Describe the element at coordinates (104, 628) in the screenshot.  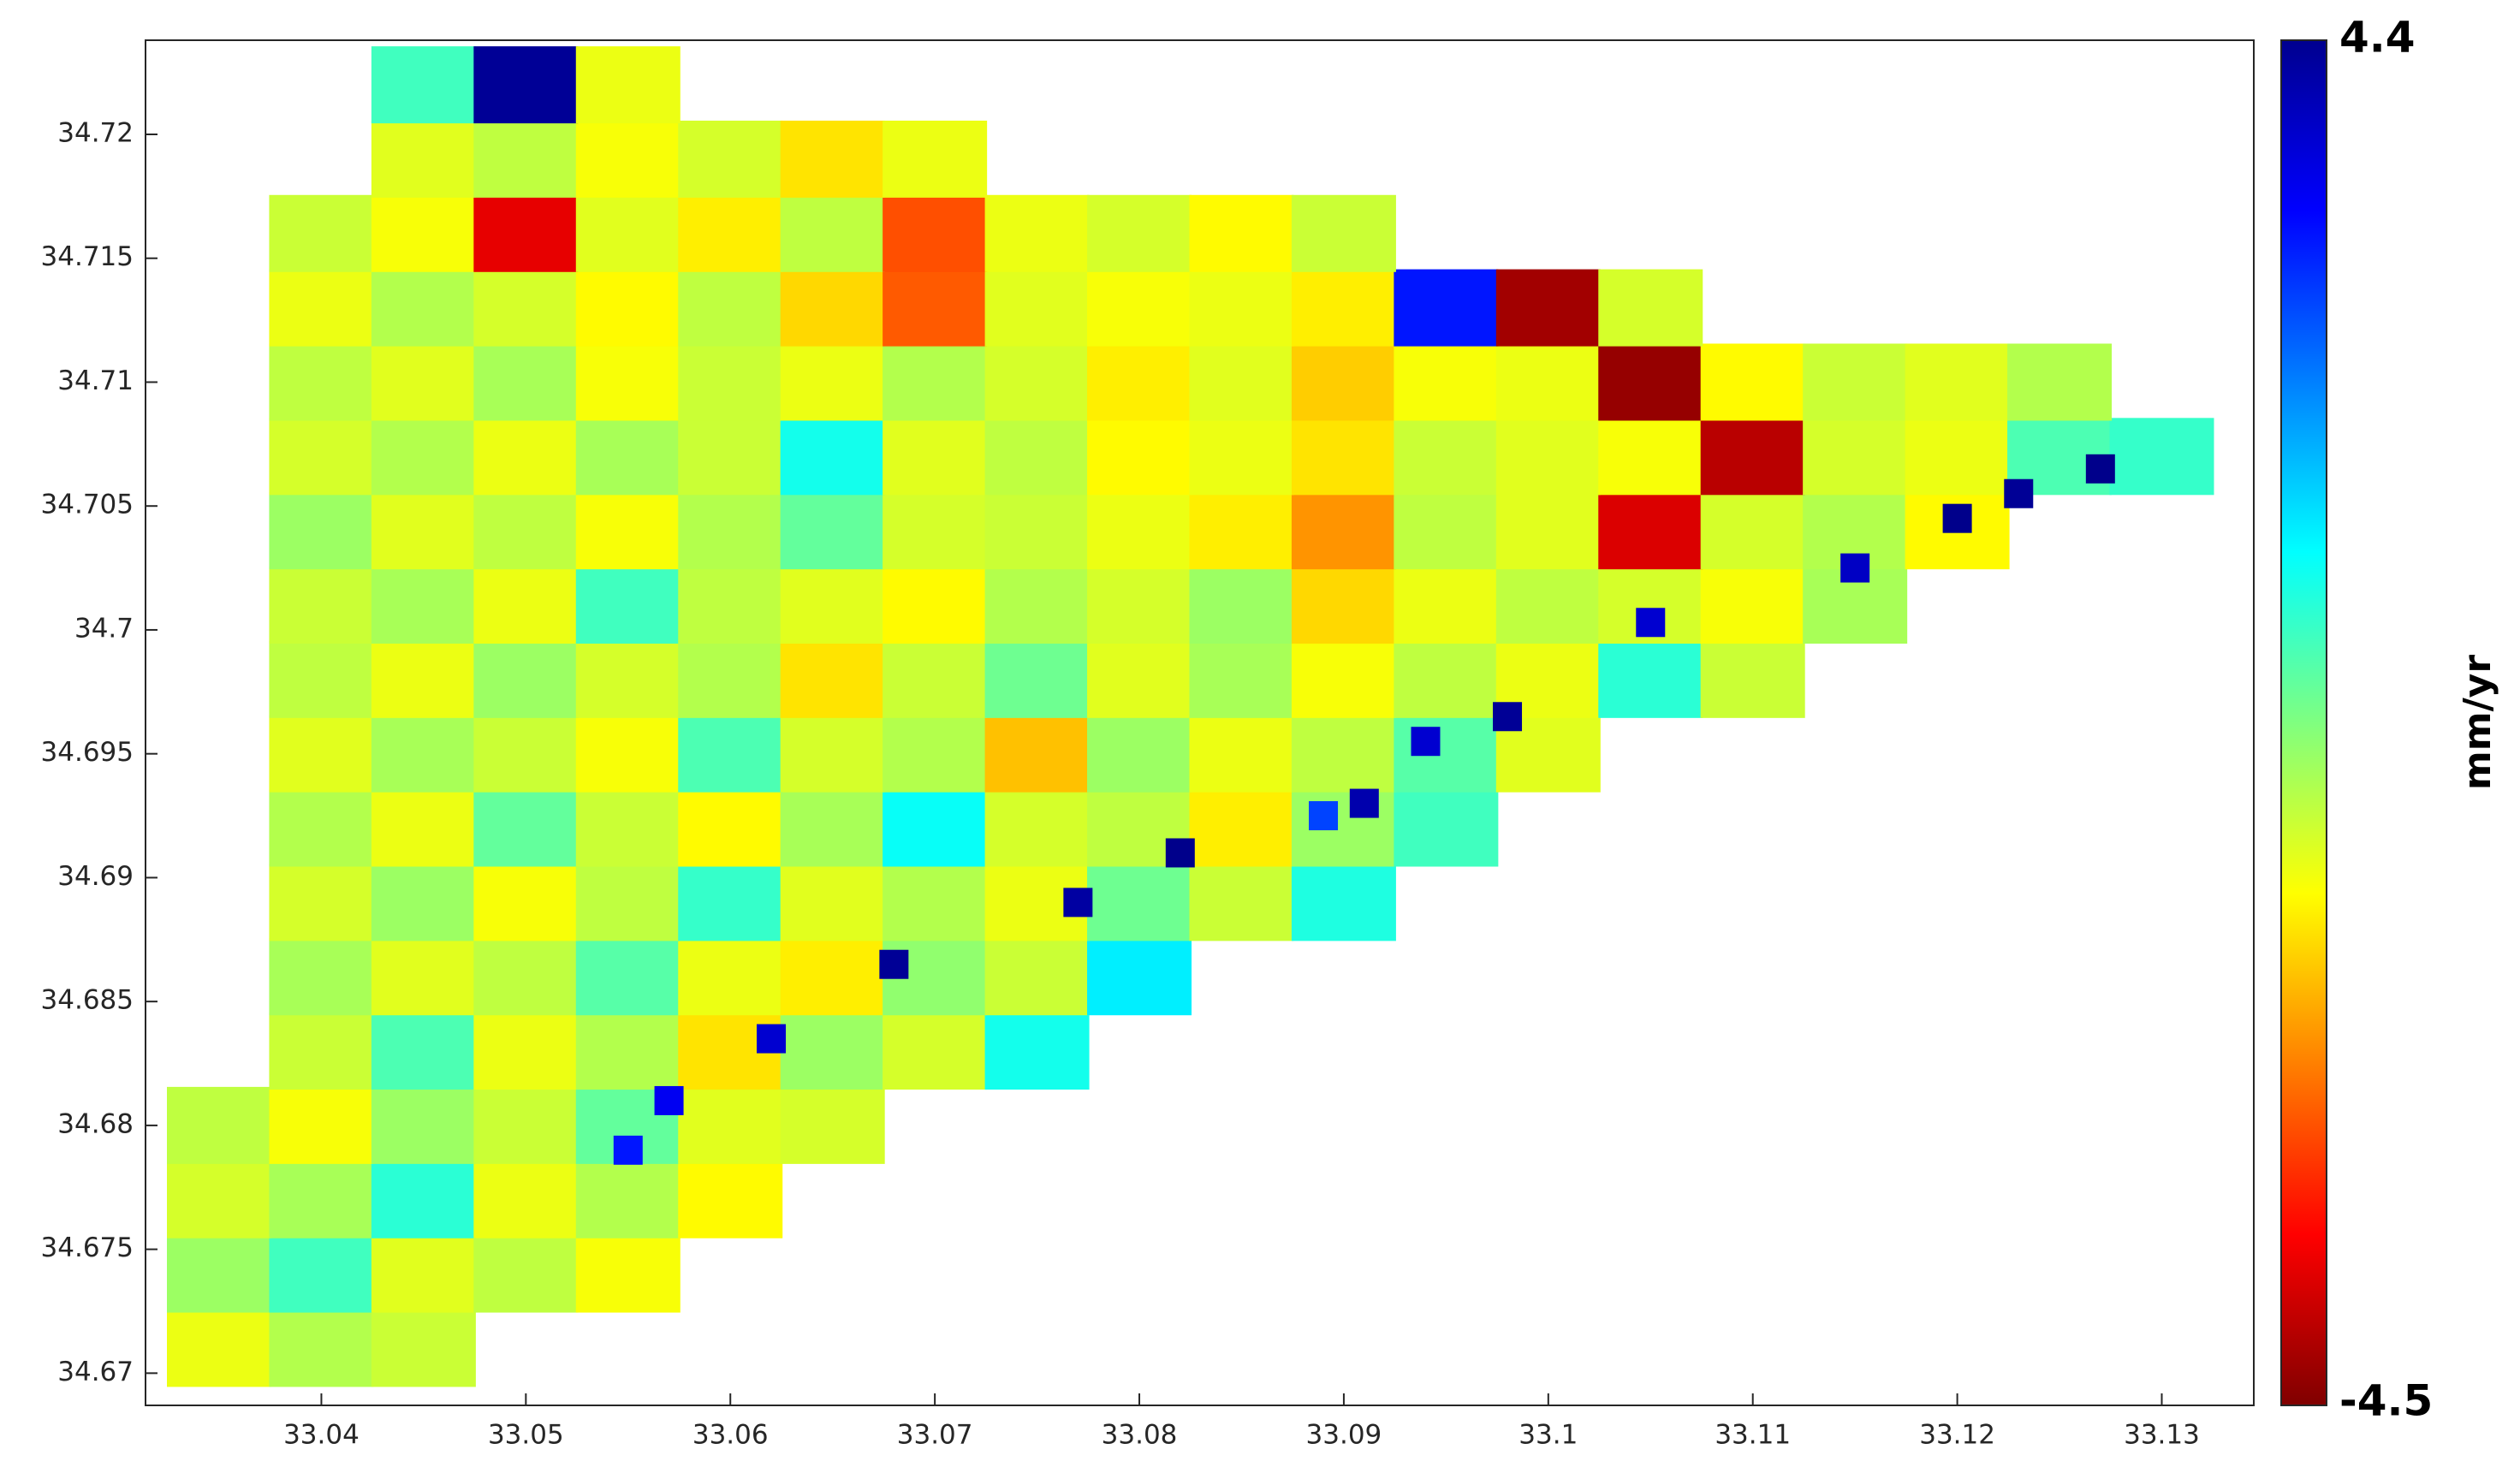
I see `y-tick-label: 34.7` at that location.